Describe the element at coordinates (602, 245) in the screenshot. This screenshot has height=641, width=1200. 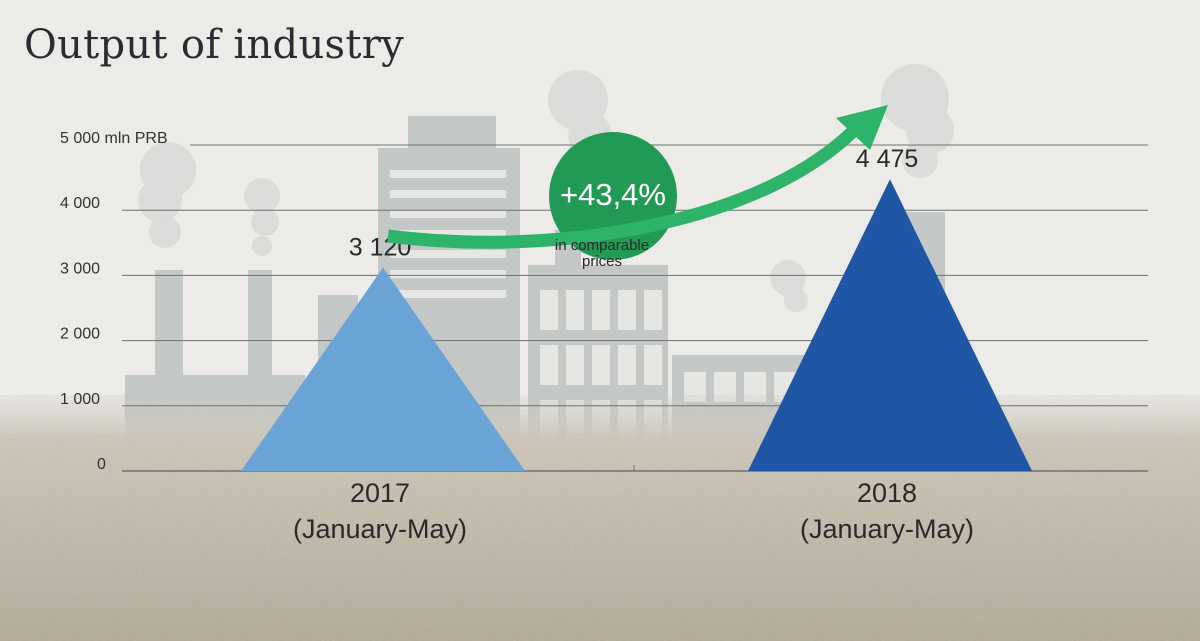
I see `growth-note-line1: in comparable` at that location.